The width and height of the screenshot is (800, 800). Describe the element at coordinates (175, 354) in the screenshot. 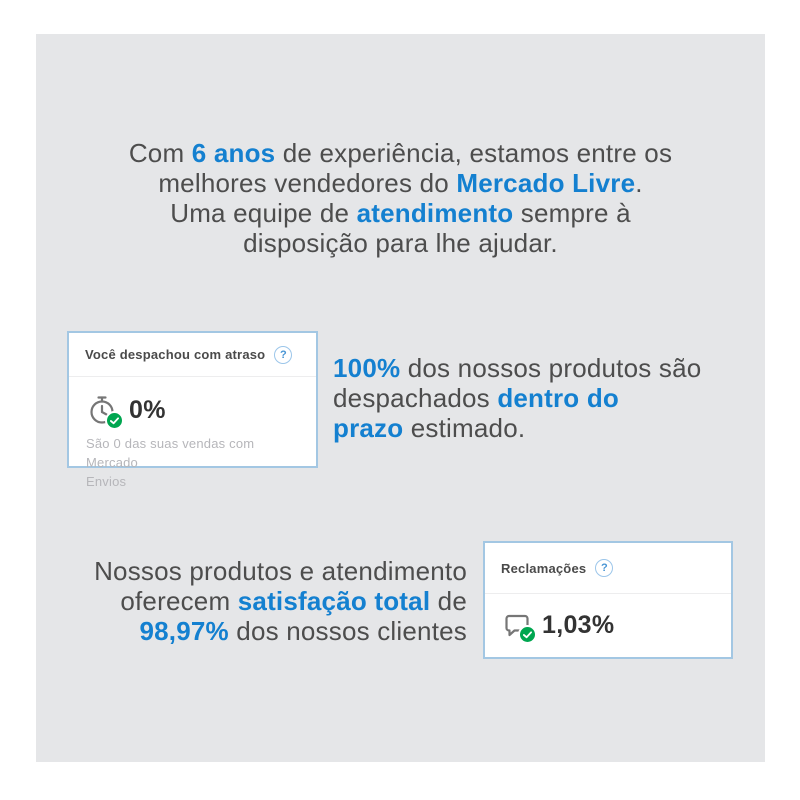

I see `shipping-card-title: Você despachou com atraso` at that location.